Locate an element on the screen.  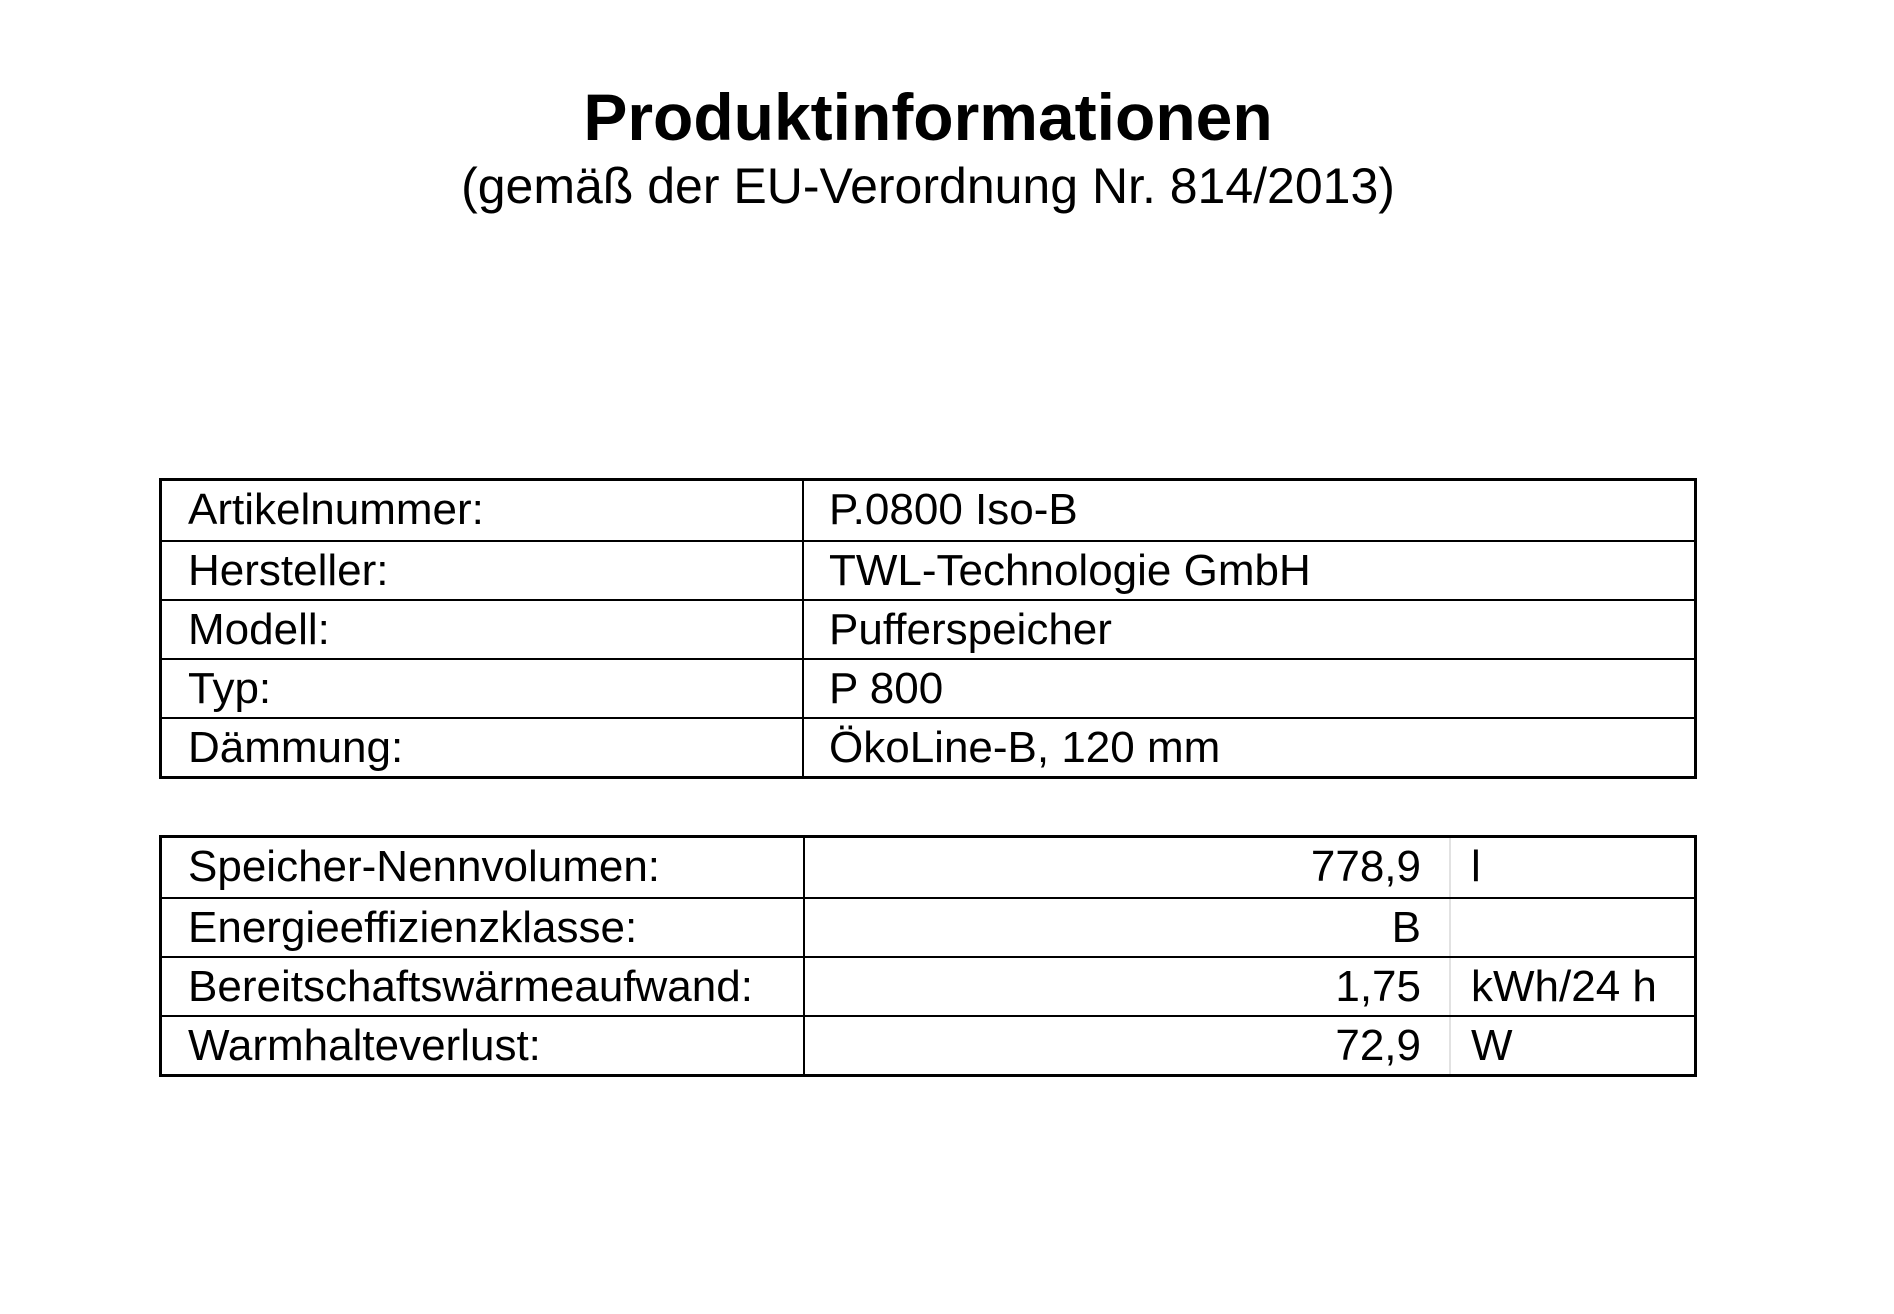
row-label: Warmhalteverlust: is located at coordinates (364, 1045).